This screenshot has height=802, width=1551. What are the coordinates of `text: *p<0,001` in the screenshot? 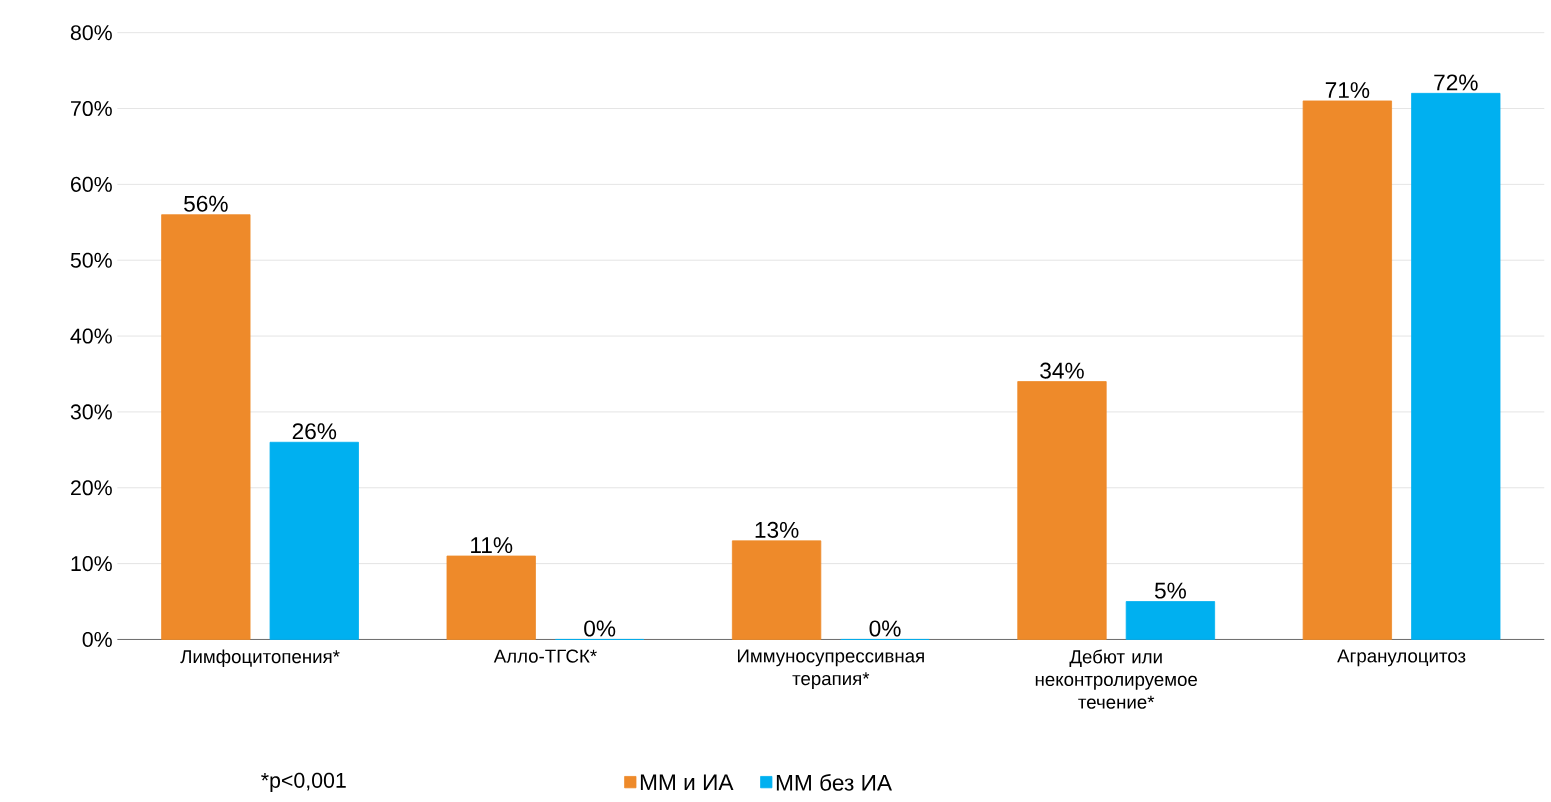 It's located at (303, 782).